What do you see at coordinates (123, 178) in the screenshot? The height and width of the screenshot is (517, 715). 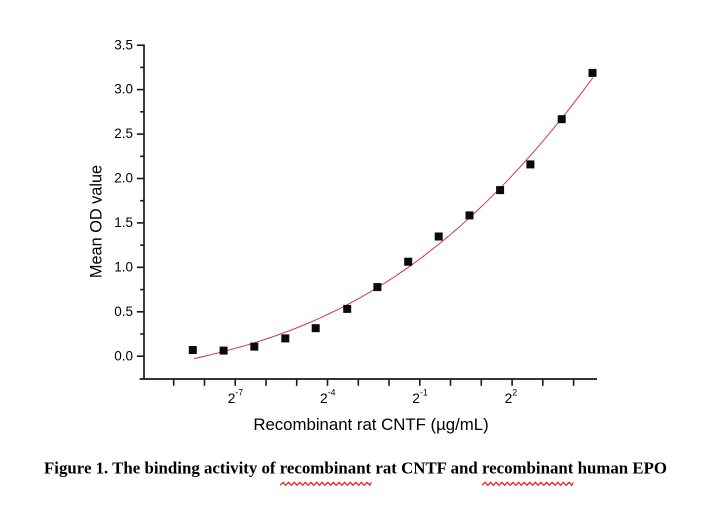 I see `svg-text: 2.0` at bounding box center [123, 178].